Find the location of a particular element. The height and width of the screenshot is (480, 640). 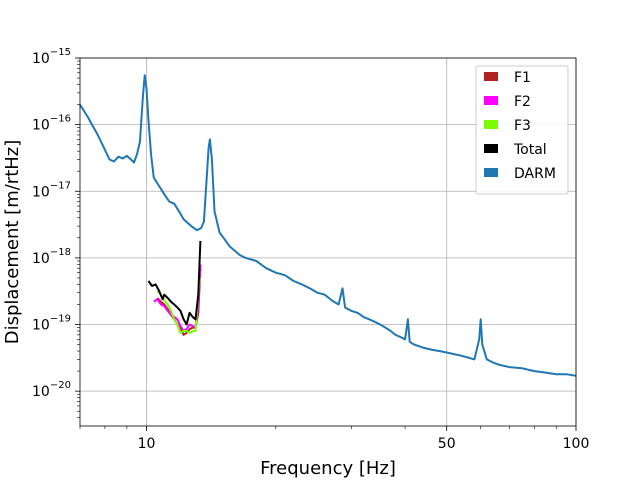

legend-label-darm: DARM is located at coordinates (535, 174).